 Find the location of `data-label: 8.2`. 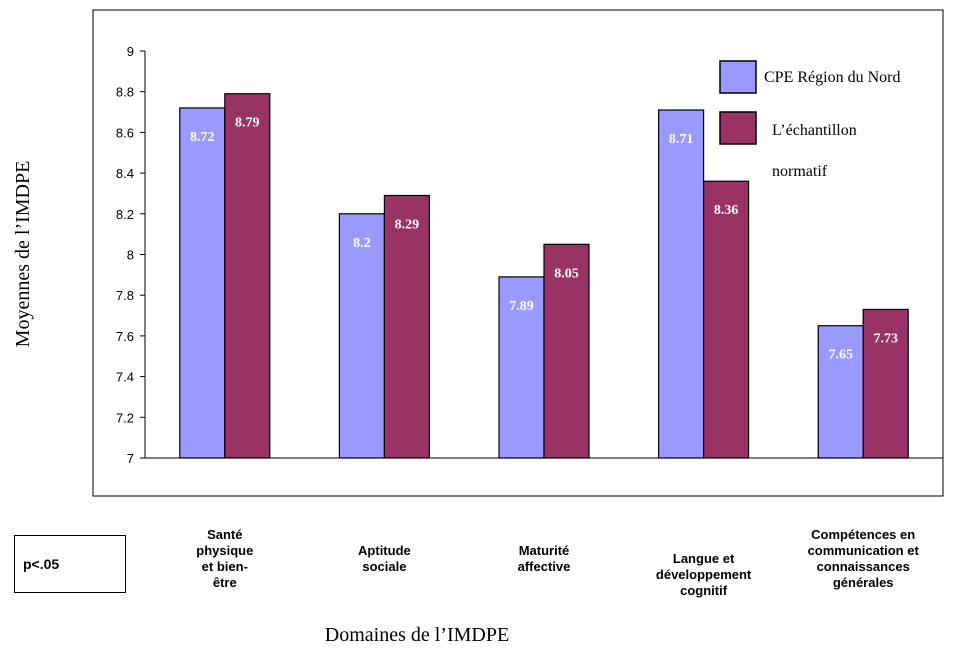

data-label: 8.2 is located at coordinates (362, 243).